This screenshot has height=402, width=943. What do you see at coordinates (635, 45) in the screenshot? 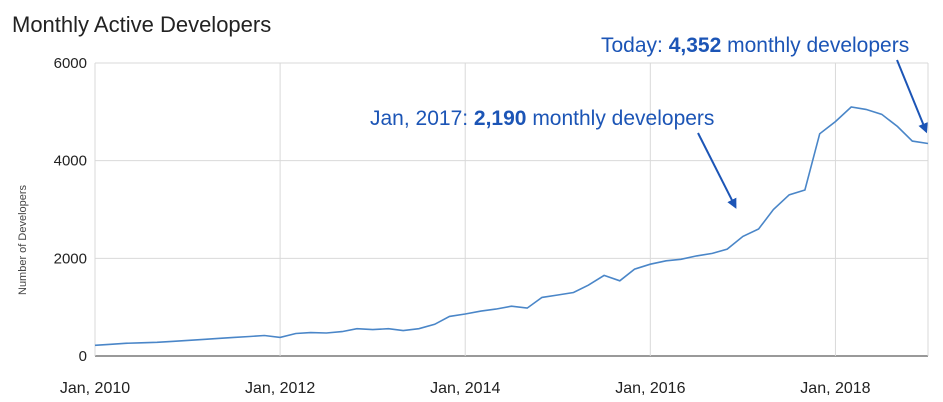
I see `annotation-today-prefix: Today:` at bounding box center [635, 45].